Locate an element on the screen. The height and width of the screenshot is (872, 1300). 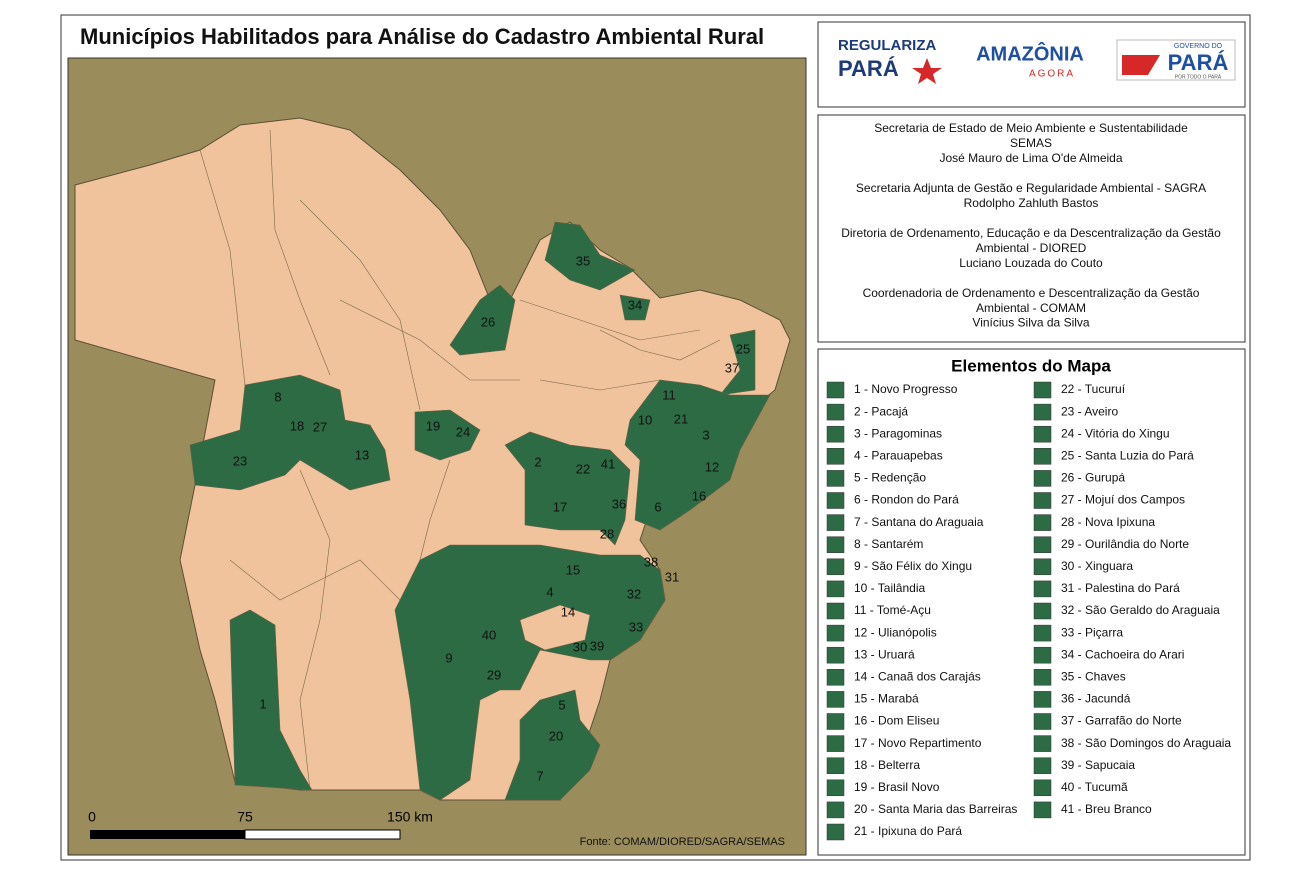
legend-item: 30 - Xinguara is located at coordinates (1097, 566).